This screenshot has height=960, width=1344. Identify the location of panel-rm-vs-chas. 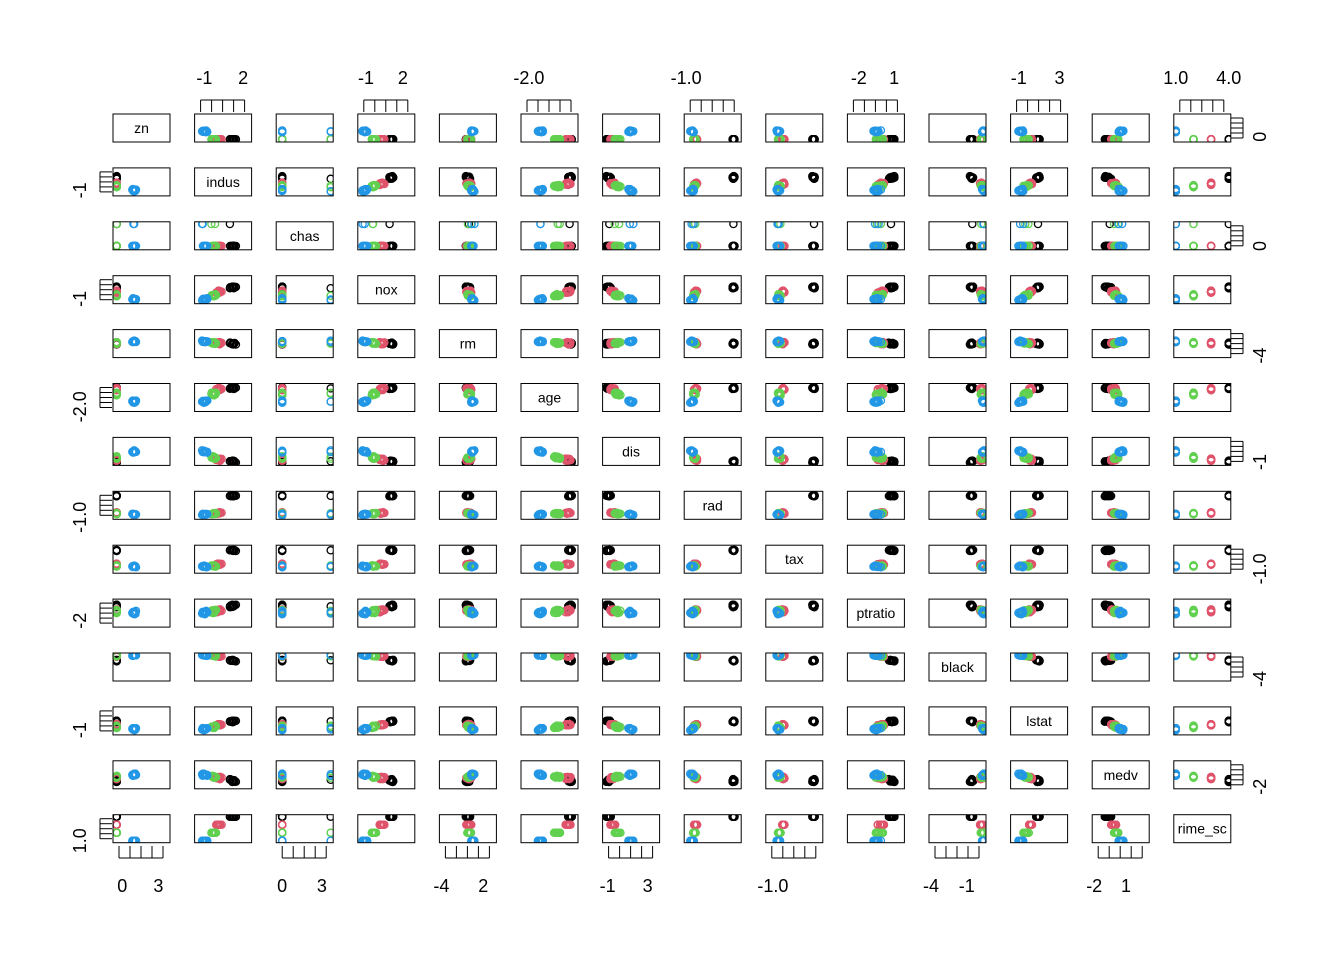
(305, 344).